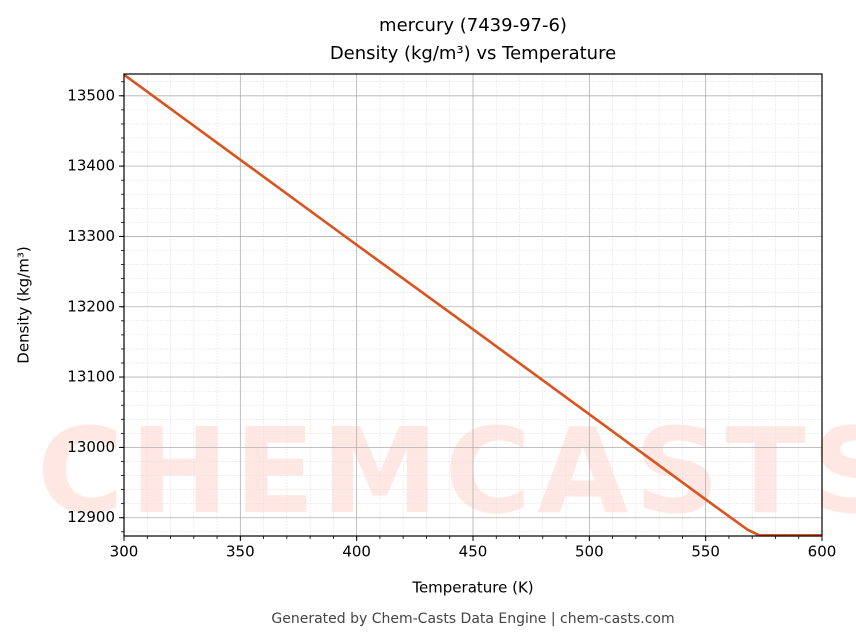 The width and height of the screenshot is (856, 644). What do you see at coordinates (91, 517) in the screenshot?
I see `y-tick-label: 12900` at bounding box center [91, 517].